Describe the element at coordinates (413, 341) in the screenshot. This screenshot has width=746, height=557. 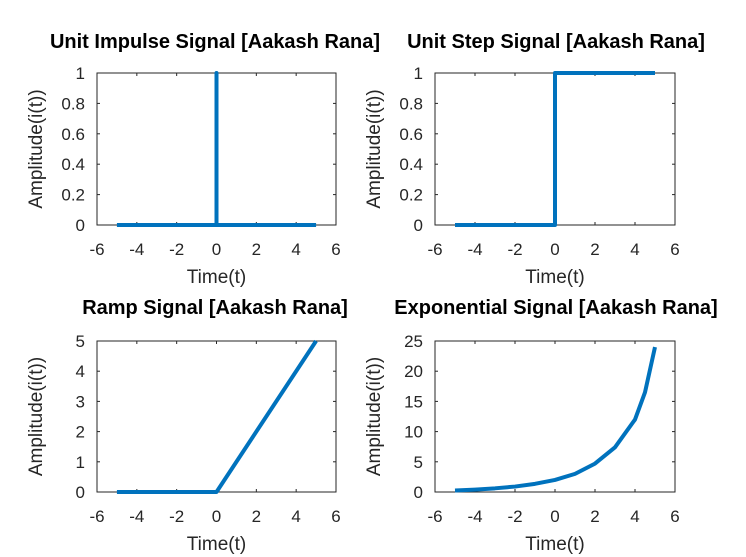
I see `y-tick-label: 25` at that location.